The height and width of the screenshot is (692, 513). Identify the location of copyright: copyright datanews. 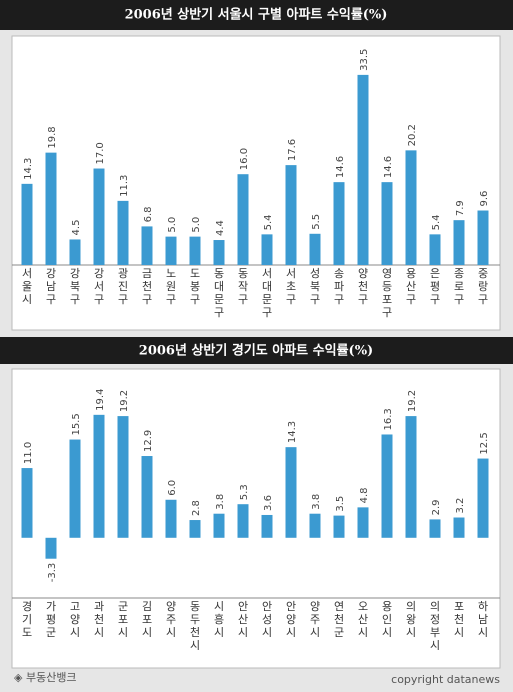
(445, 679).